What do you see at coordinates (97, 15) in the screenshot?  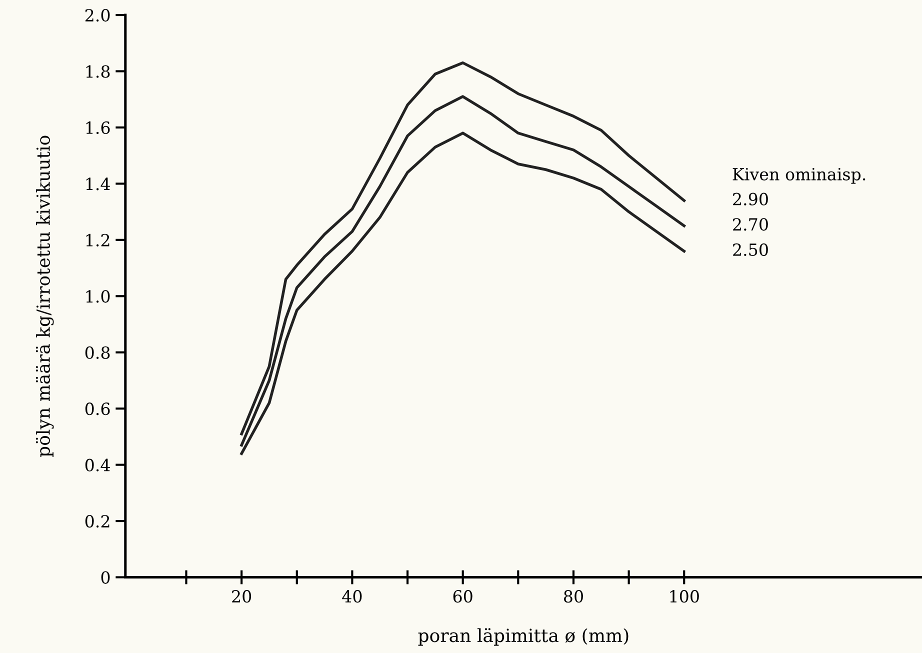 I see `y-tick-label: 2.0` at bounding box center [97, 15].